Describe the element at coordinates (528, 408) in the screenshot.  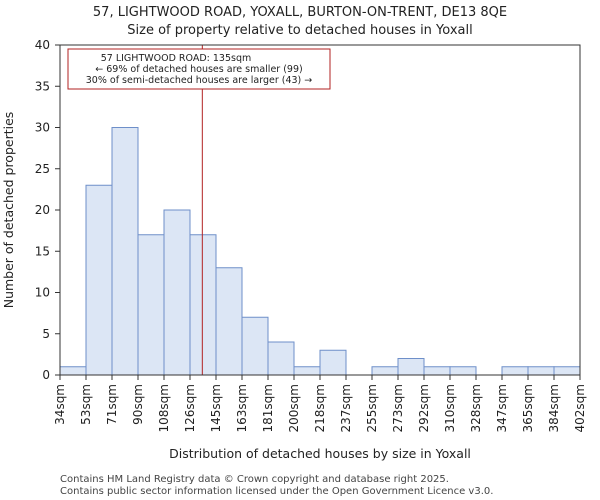
I see `x-tick-label: 365sqm` at that location.